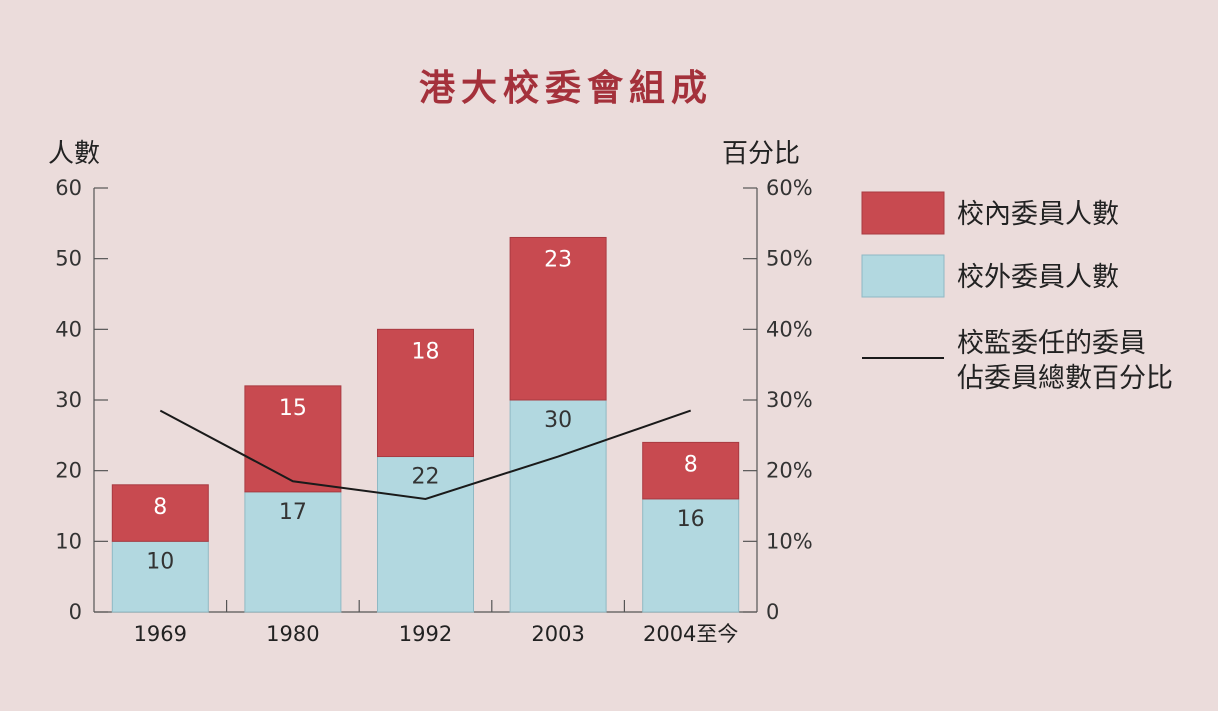 The image size is (1218, 711). Describe the element at coordinates (425, 634) in the screenshot. I see `category-label: 1992` at that location.